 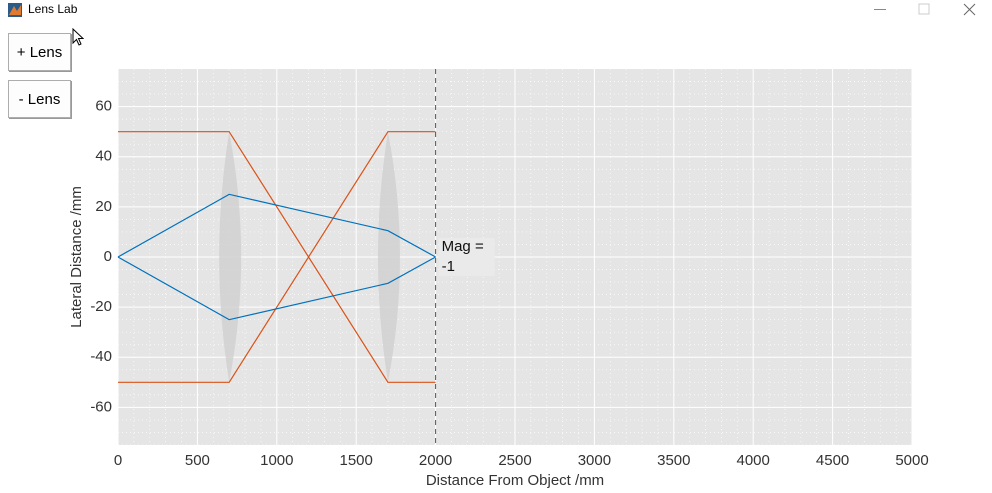 What do you see at coordinates (496, 10) in the screenshot?
I see `title-bar: Lens Lab` at bounding box center [496, 10].